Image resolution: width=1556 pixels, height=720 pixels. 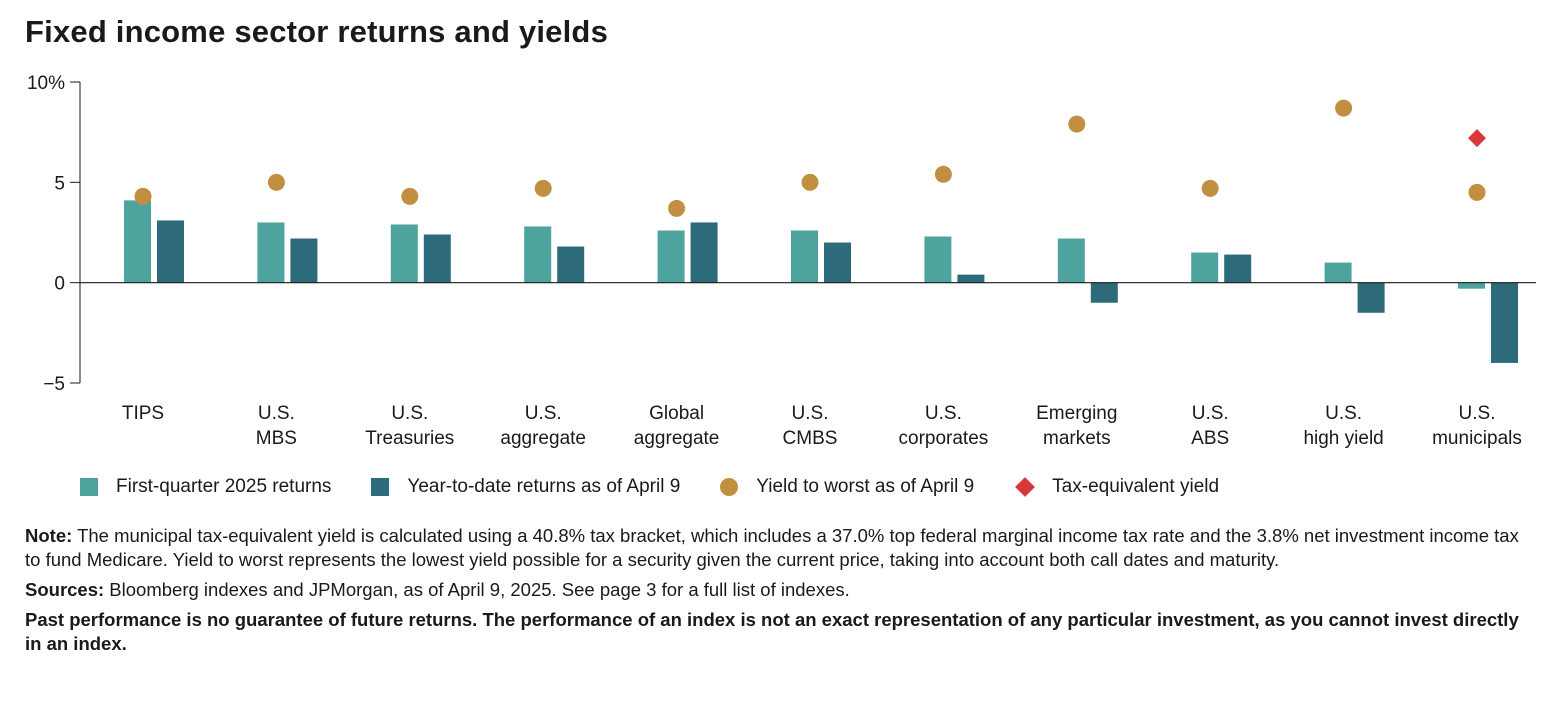 What do you see at coordinates (1343, 438) in the screenshot?
I see `x-category-label: high yield` at bounding box center [1343, 438].